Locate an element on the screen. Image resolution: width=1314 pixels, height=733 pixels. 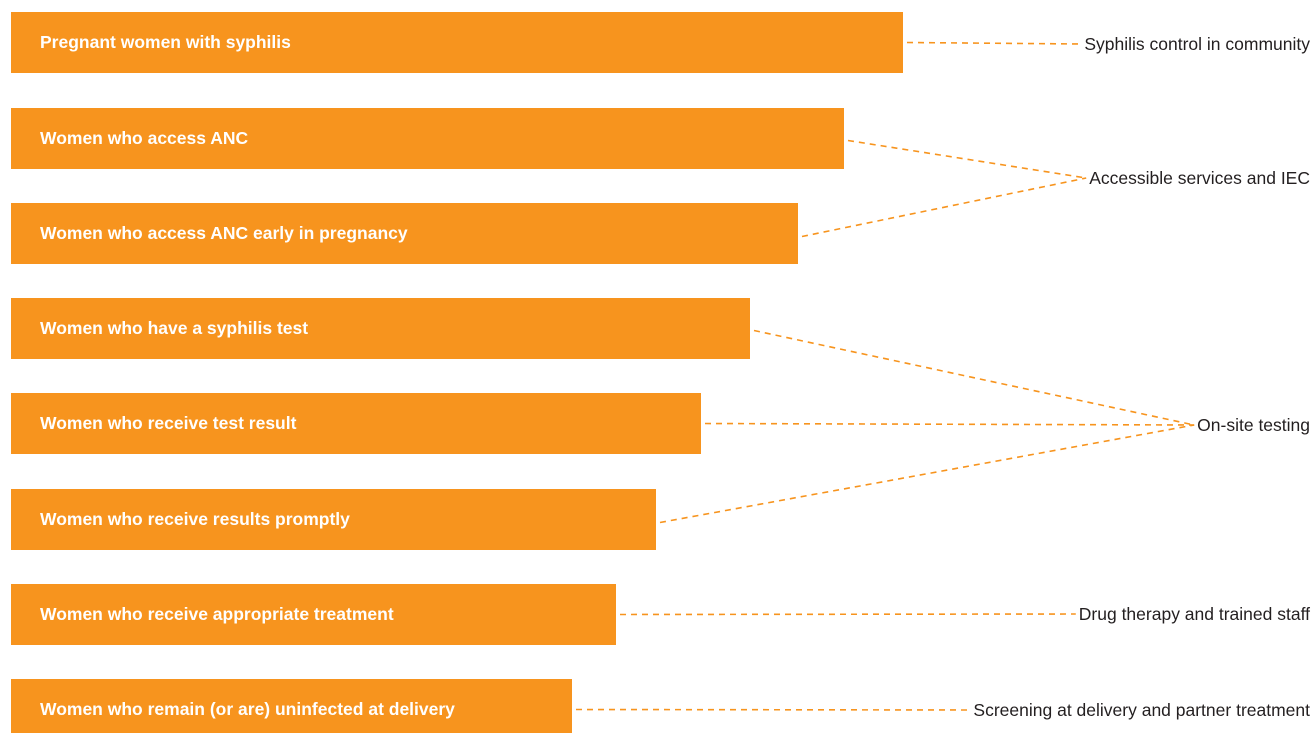
cascade-bar-label: Women who access ANC is located at coordinates (144, 138).